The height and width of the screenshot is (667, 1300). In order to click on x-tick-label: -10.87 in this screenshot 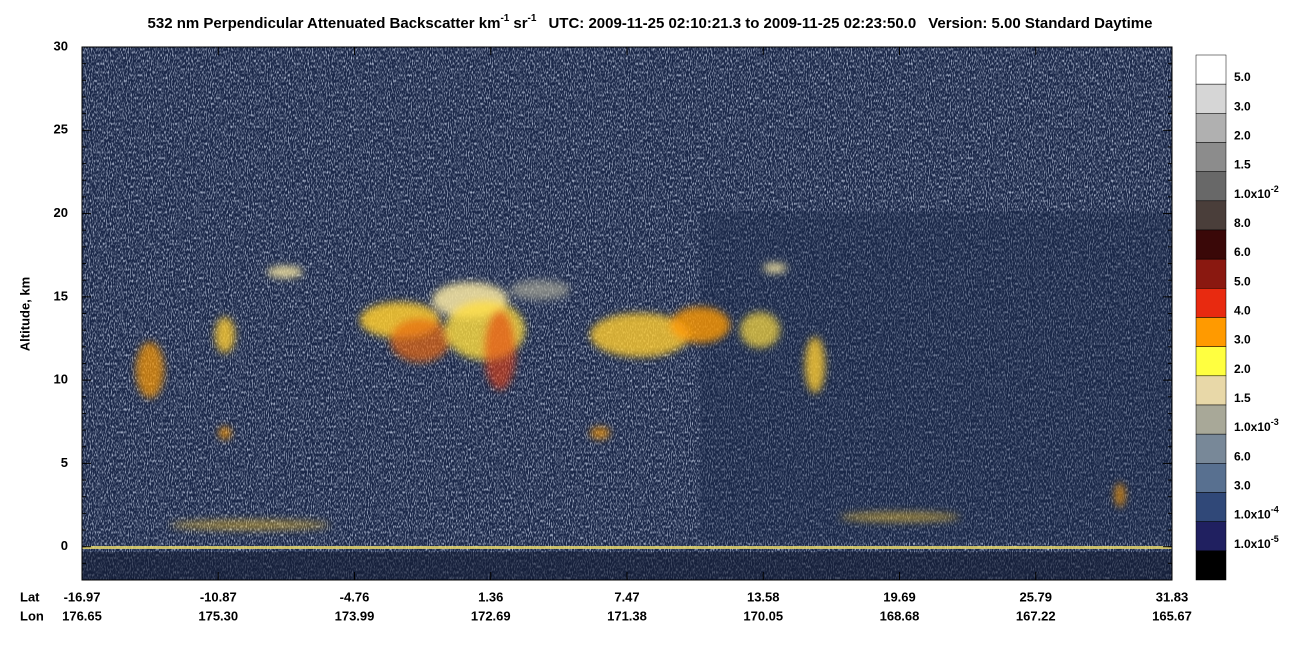, I will do `click(218, 596)`.